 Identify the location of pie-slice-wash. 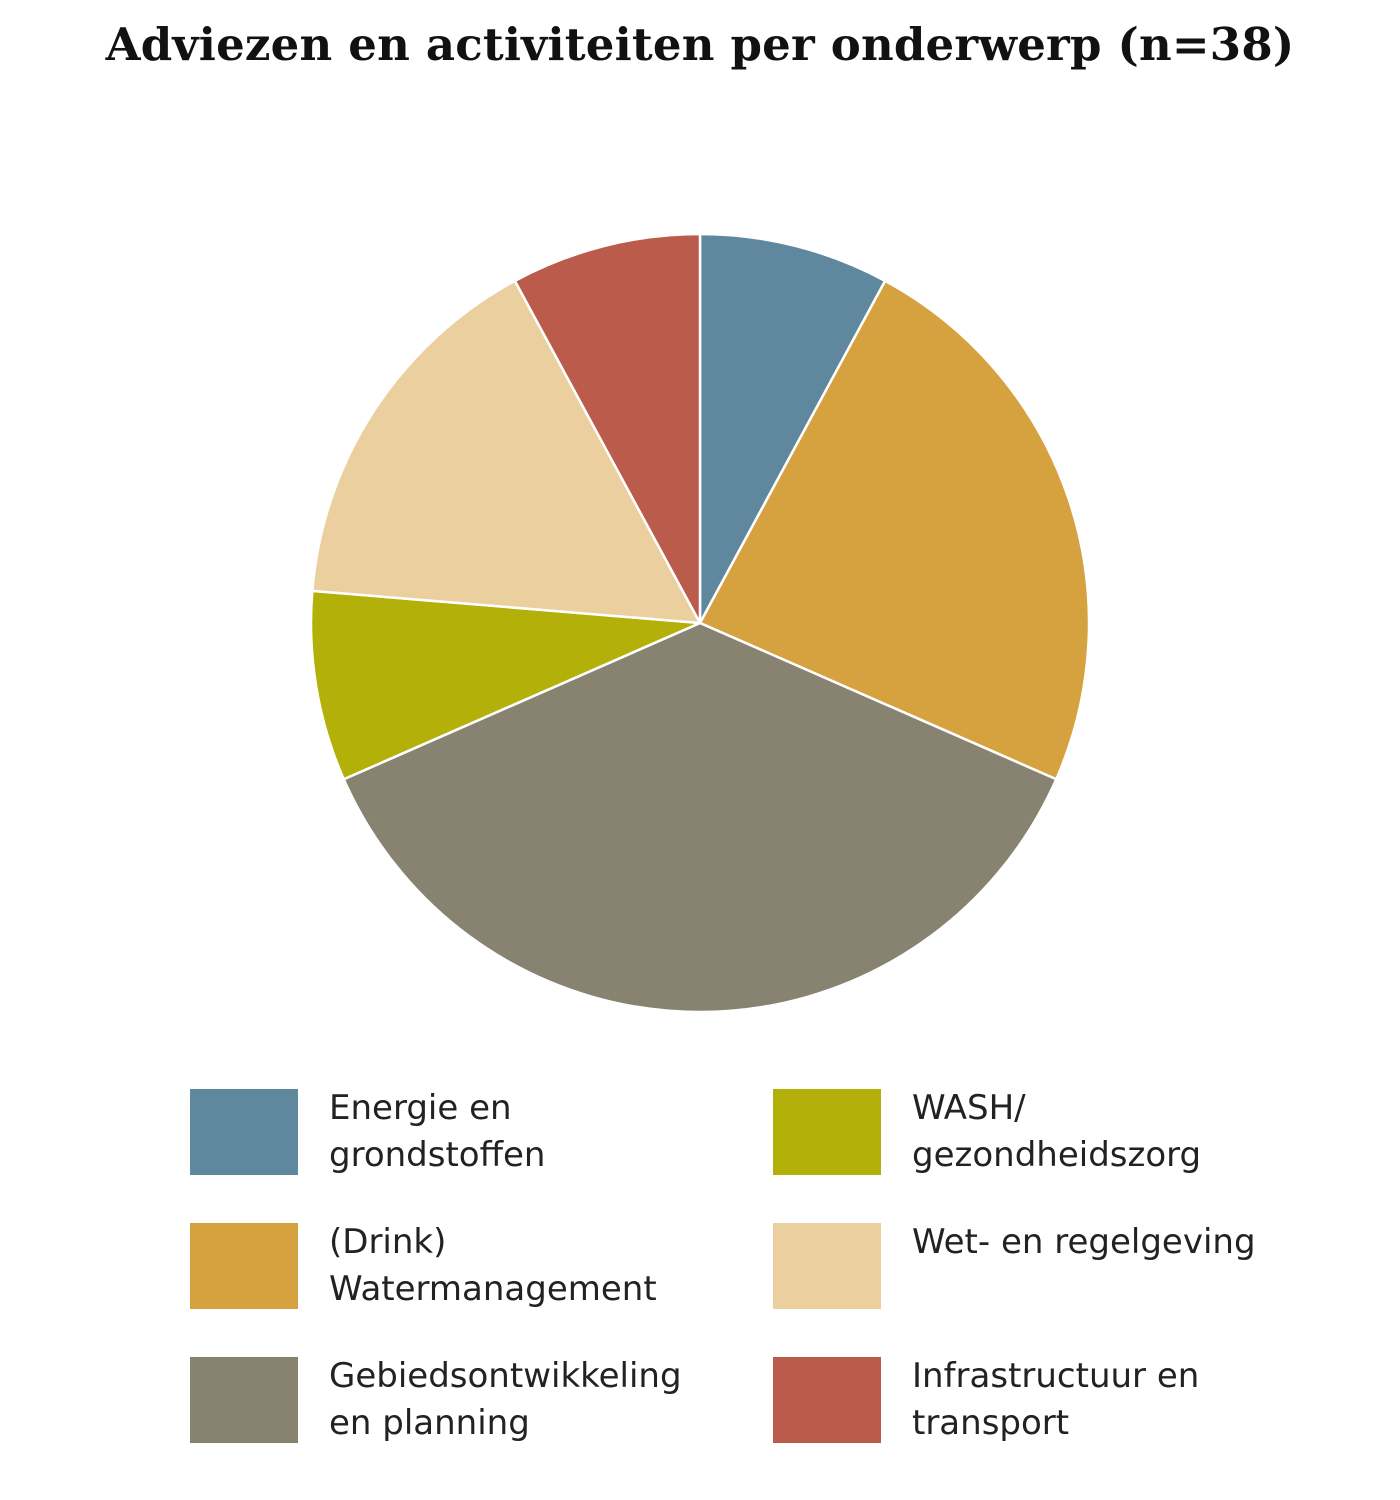
(505, 685).